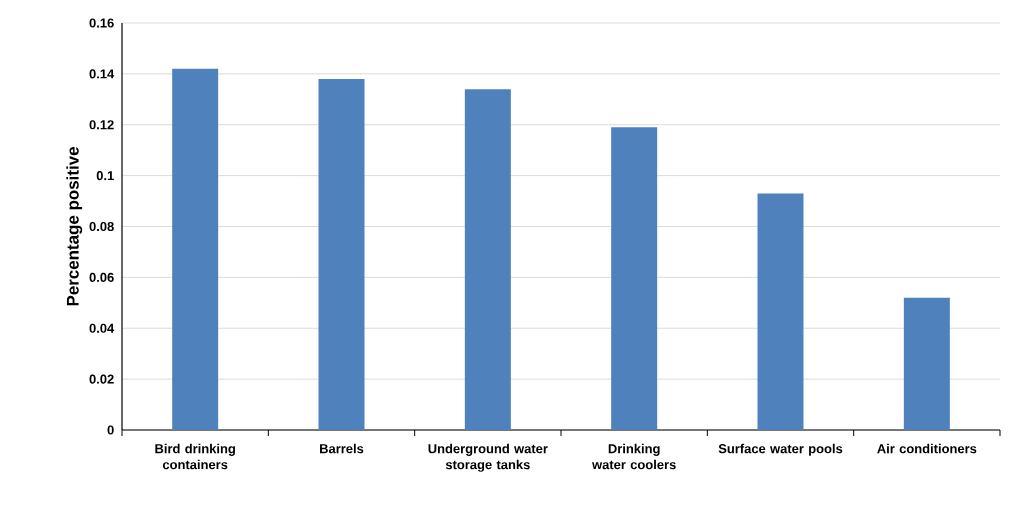 The image size is (1013, 519). I want to click on x-tick-label: Air conditioners, so click(927, 448).